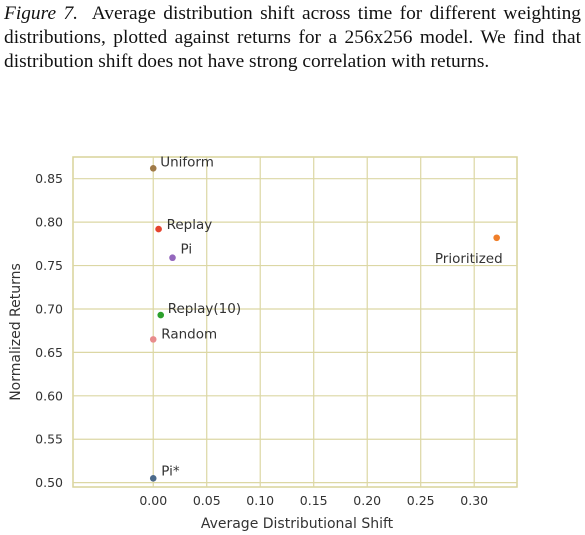 The height and width of the screenshot is (535, 585). What do you see at coordinates (297, 524) in the screenshot?
I see `x-axis-label: Average Distributional Shift` at bounding box center [297, 524].